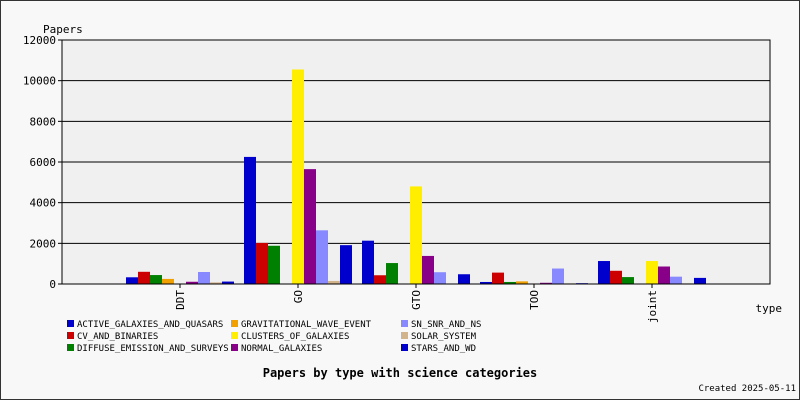 This screenshot has width=800, height=400. Describe the element at coordinates (144, 277) in the screenshot. I see `bar-cv-and-binaries-ddt` at that location.